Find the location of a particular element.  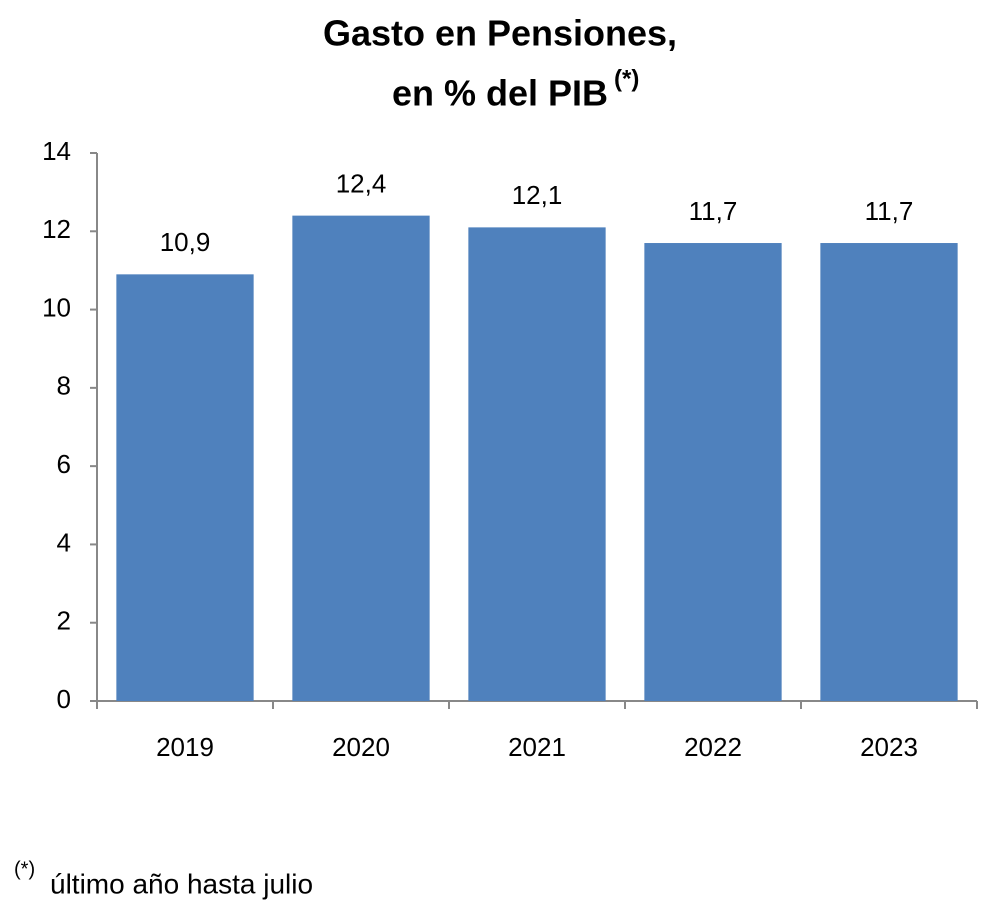

data-label: 12,1 is located at coordinates (537, 195).